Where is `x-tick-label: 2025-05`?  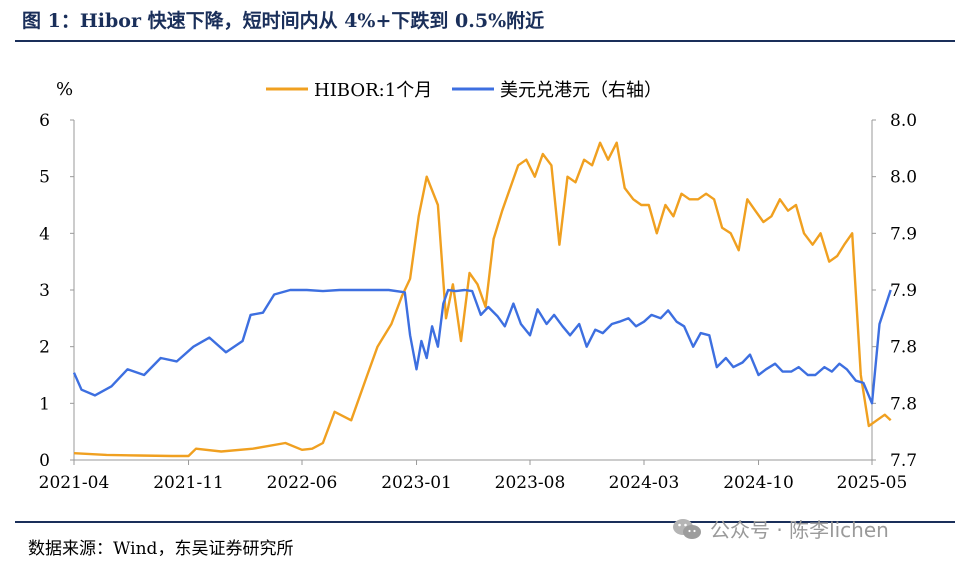
x-tick-label: 2025-05 is located at coordinates (872, 483).